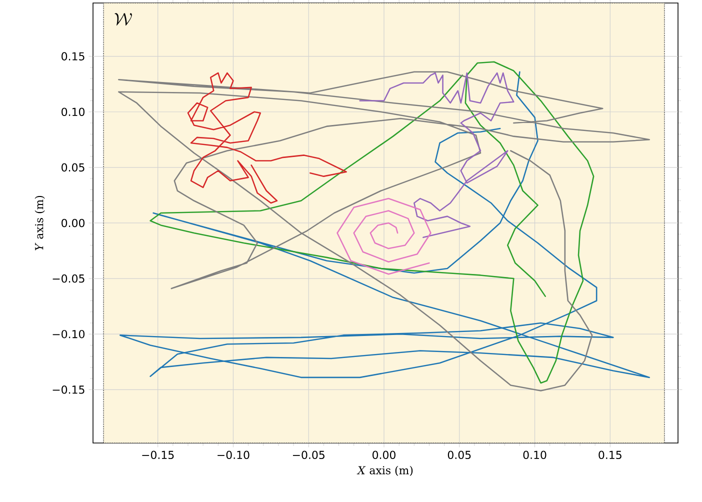 Image resolution: width=702 pixels, height=502 pixels. I want to click on x-tick-label: −0.15, so click(158, 455).